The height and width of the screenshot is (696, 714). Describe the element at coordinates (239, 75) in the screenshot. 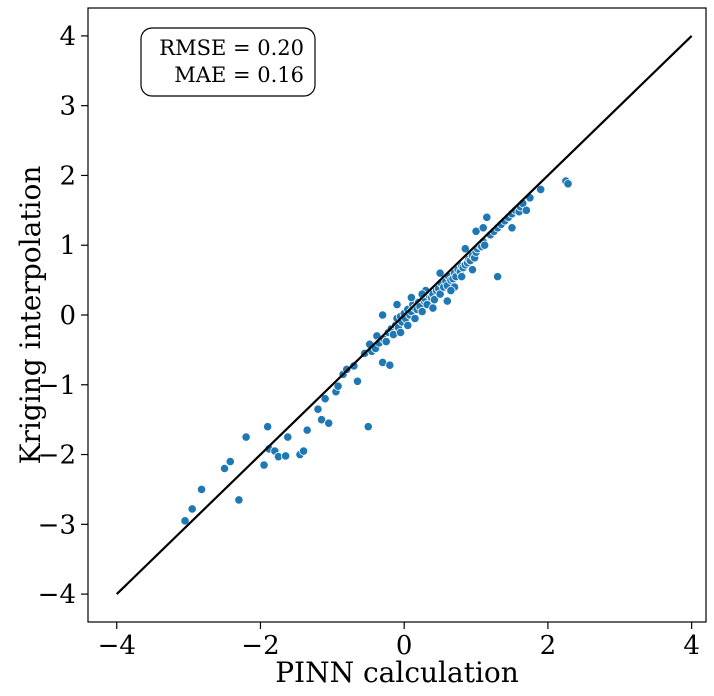

I see `mae-text: MAE = 0.16` at that location.